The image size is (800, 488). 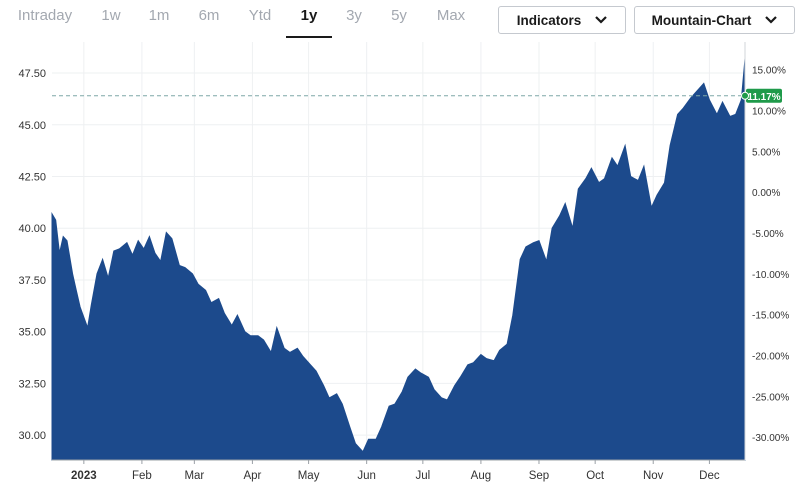 What do you see at coordinates (766, 152) in the screenshot?
I see `y2-tick-label: 5.00%` at bounding box center [766, 152].